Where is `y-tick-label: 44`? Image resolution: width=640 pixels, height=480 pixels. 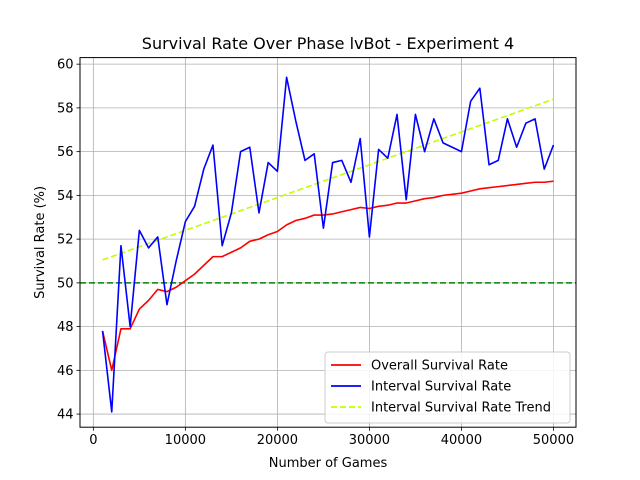
y-tick-label: 44 is located at coordinates (65, 415).